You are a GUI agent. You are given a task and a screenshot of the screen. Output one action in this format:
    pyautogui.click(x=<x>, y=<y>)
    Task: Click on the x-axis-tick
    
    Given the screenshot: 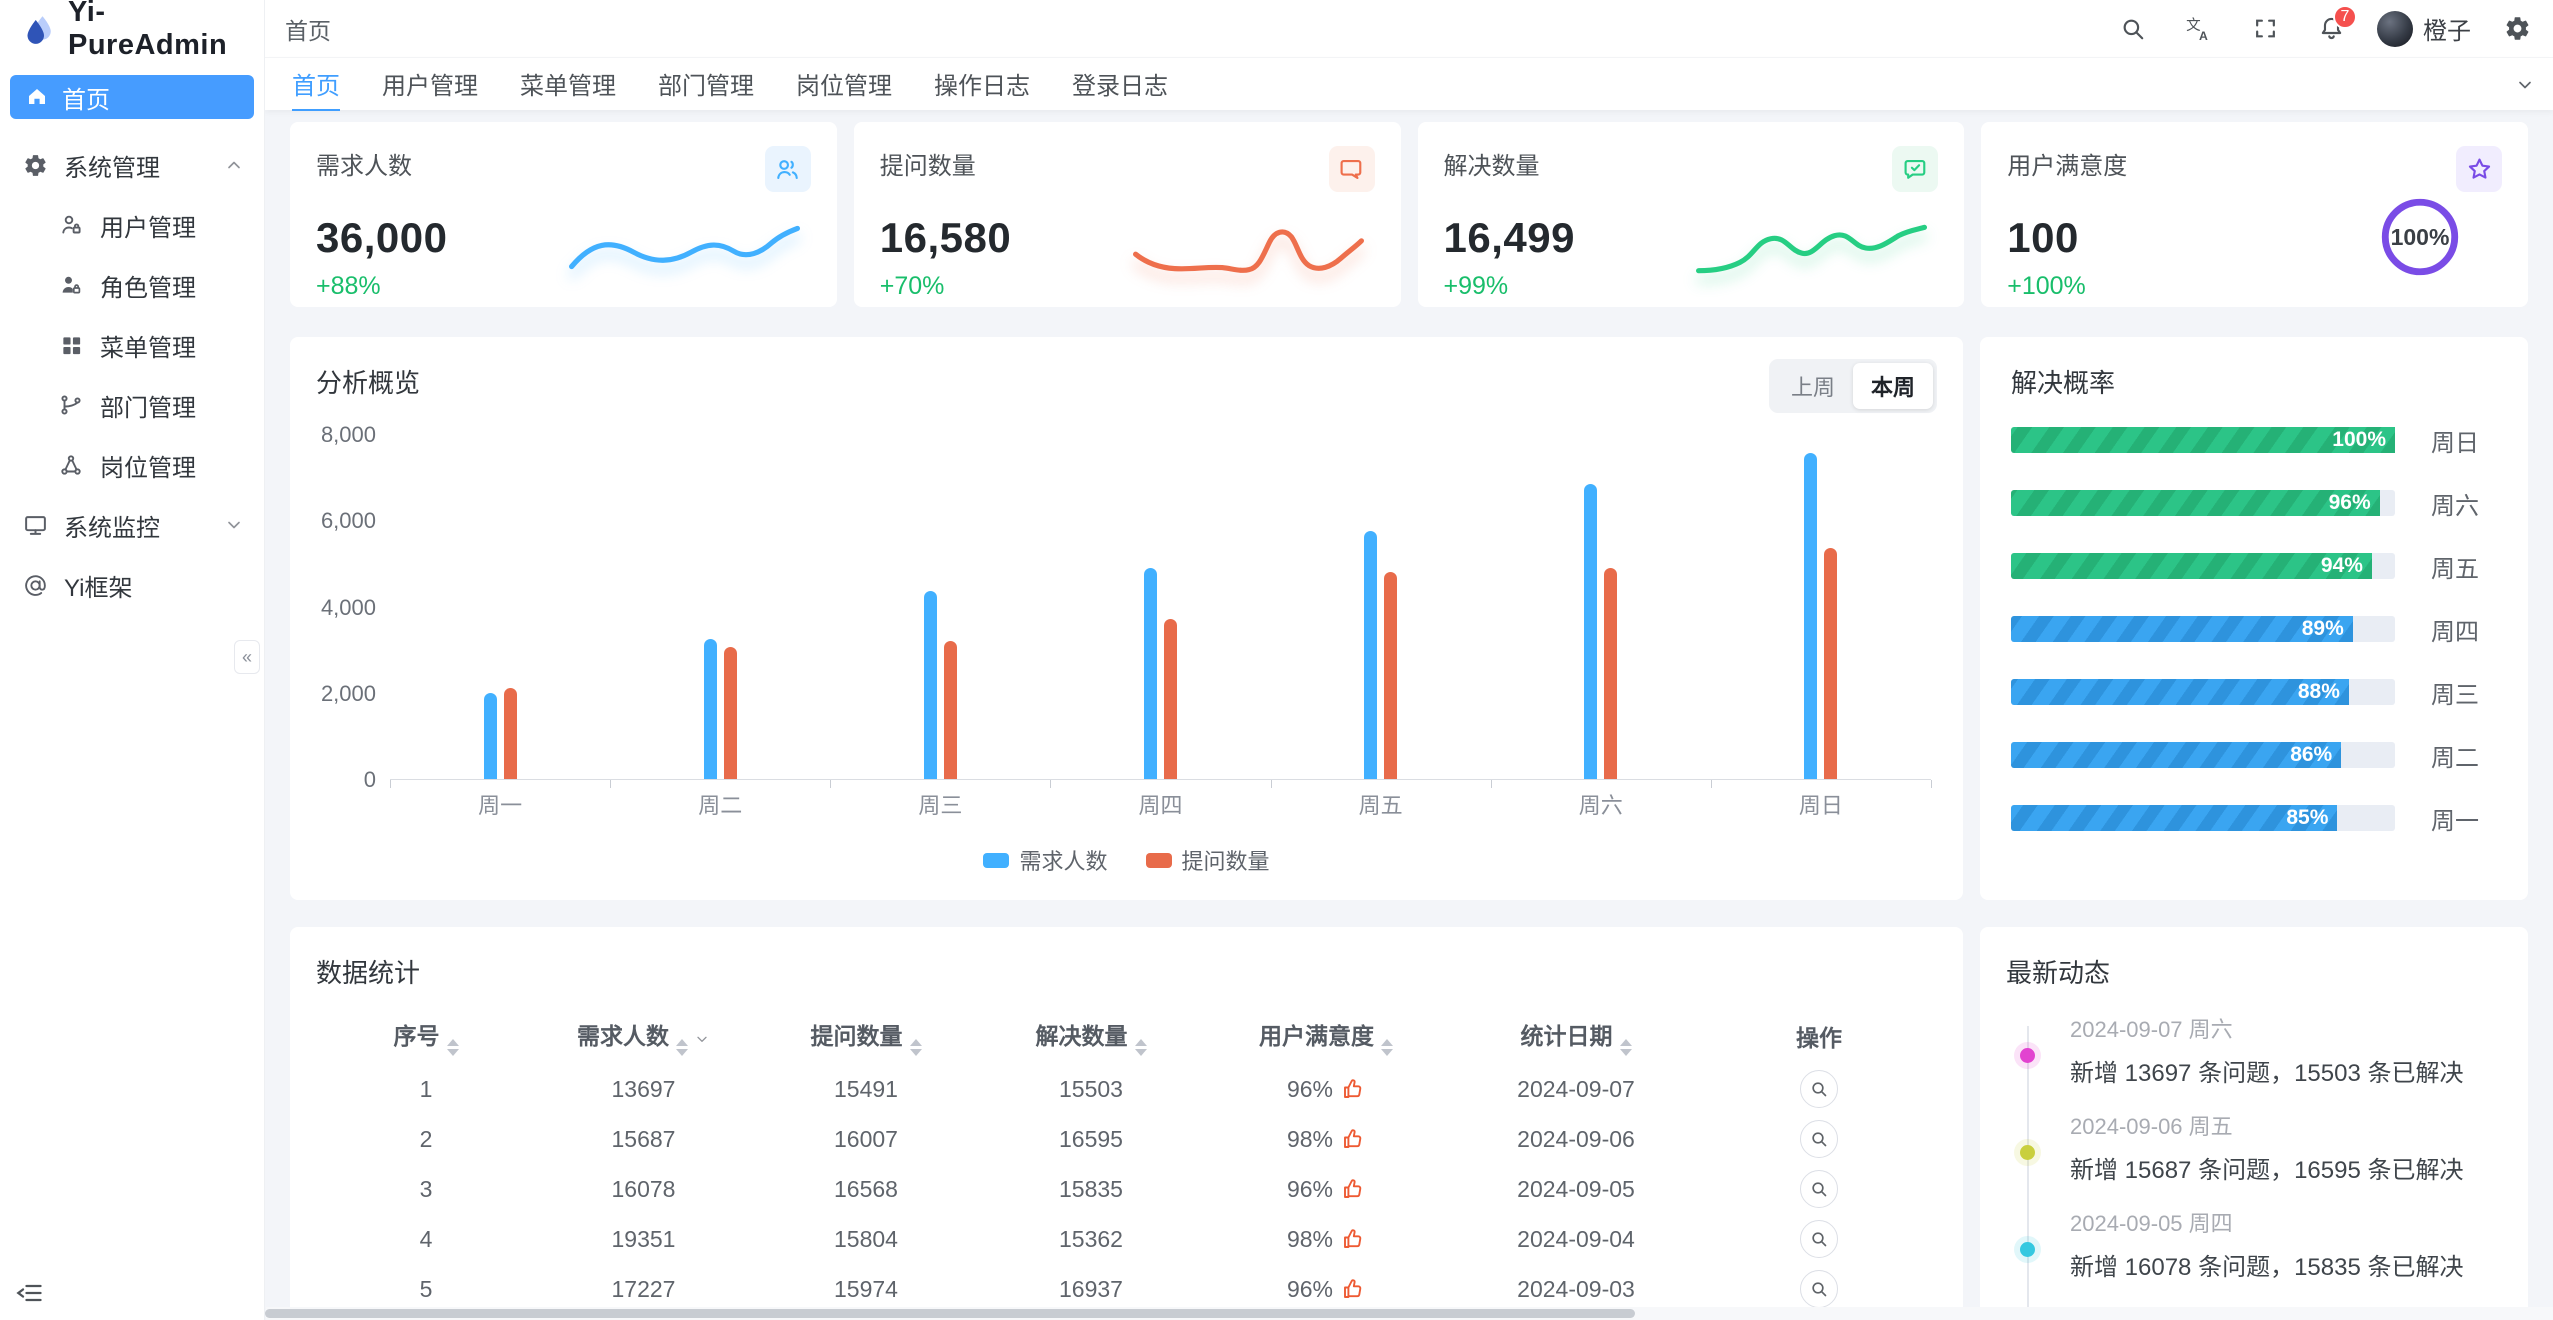 What is the action you would take?
    pyautogui.click(x=1931, y=784)
    